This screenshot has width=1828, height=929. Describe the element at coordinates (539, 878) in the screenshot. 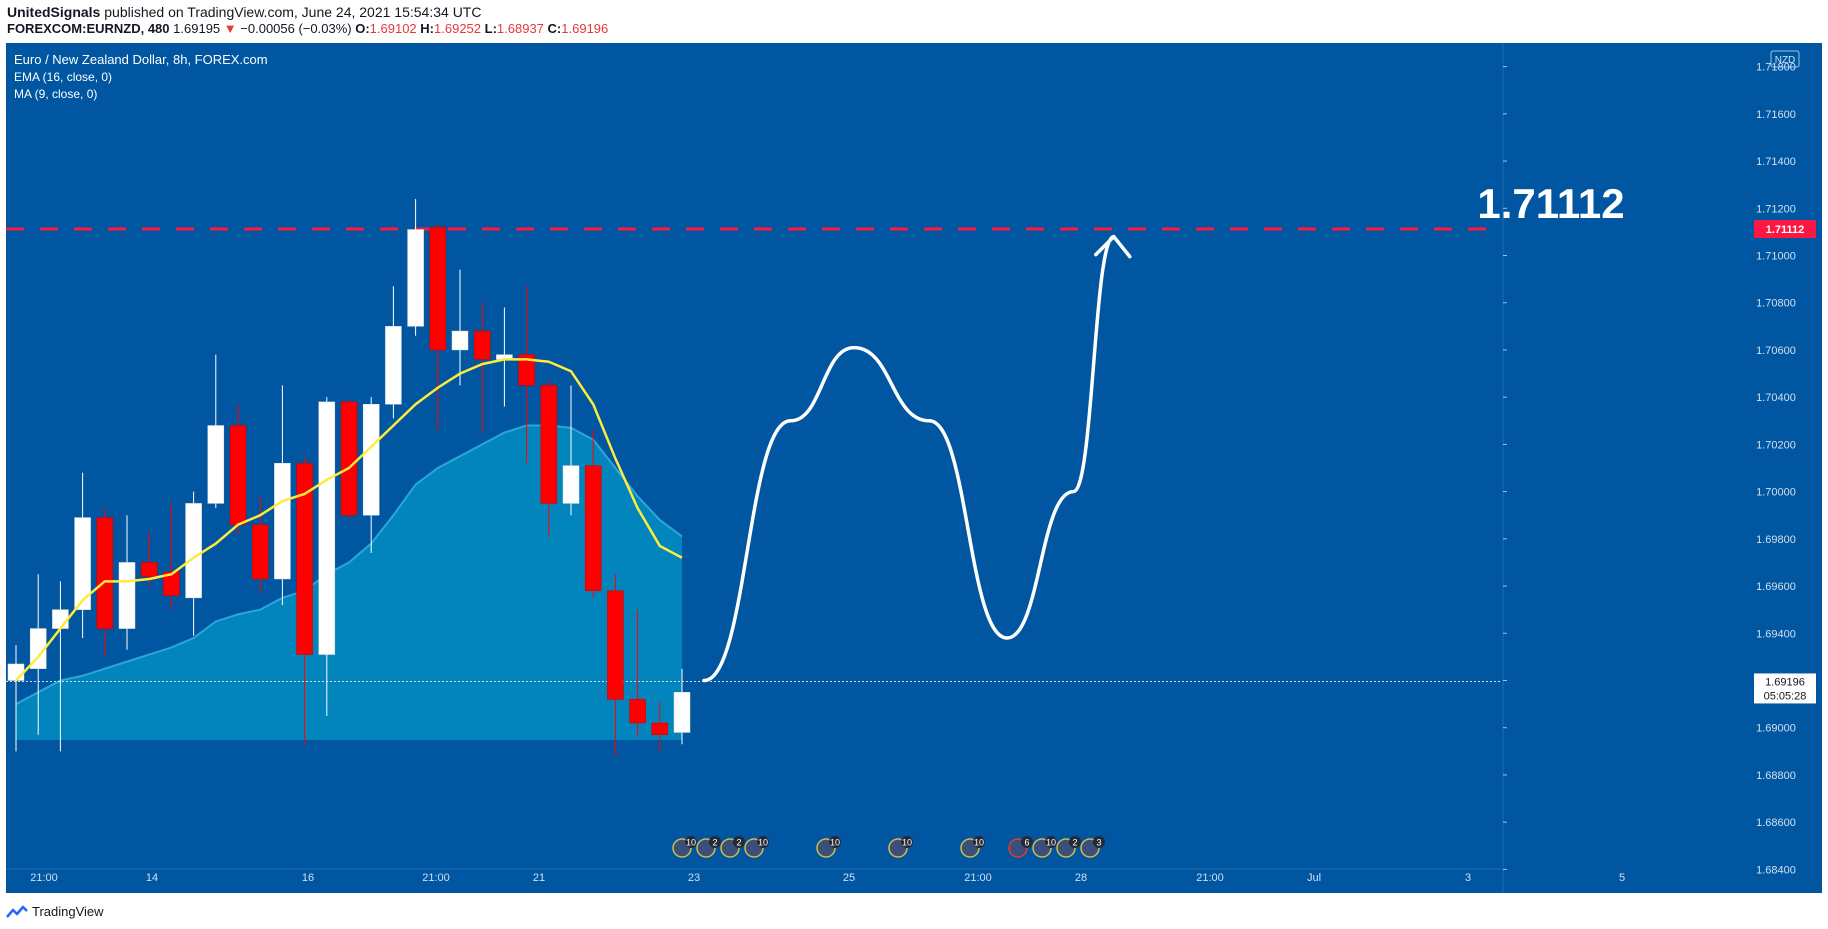

I see `time-tick-label: 21` at that location.